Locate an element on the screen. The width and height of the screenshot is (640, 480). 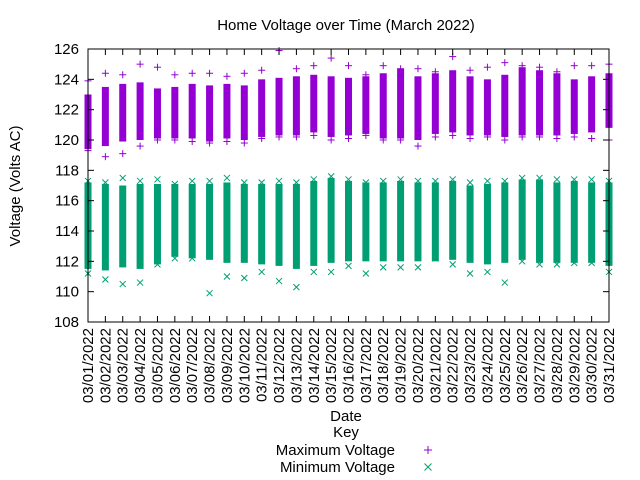
x-tick-label: 03/07/2022 is located at coordinates (192, 365).